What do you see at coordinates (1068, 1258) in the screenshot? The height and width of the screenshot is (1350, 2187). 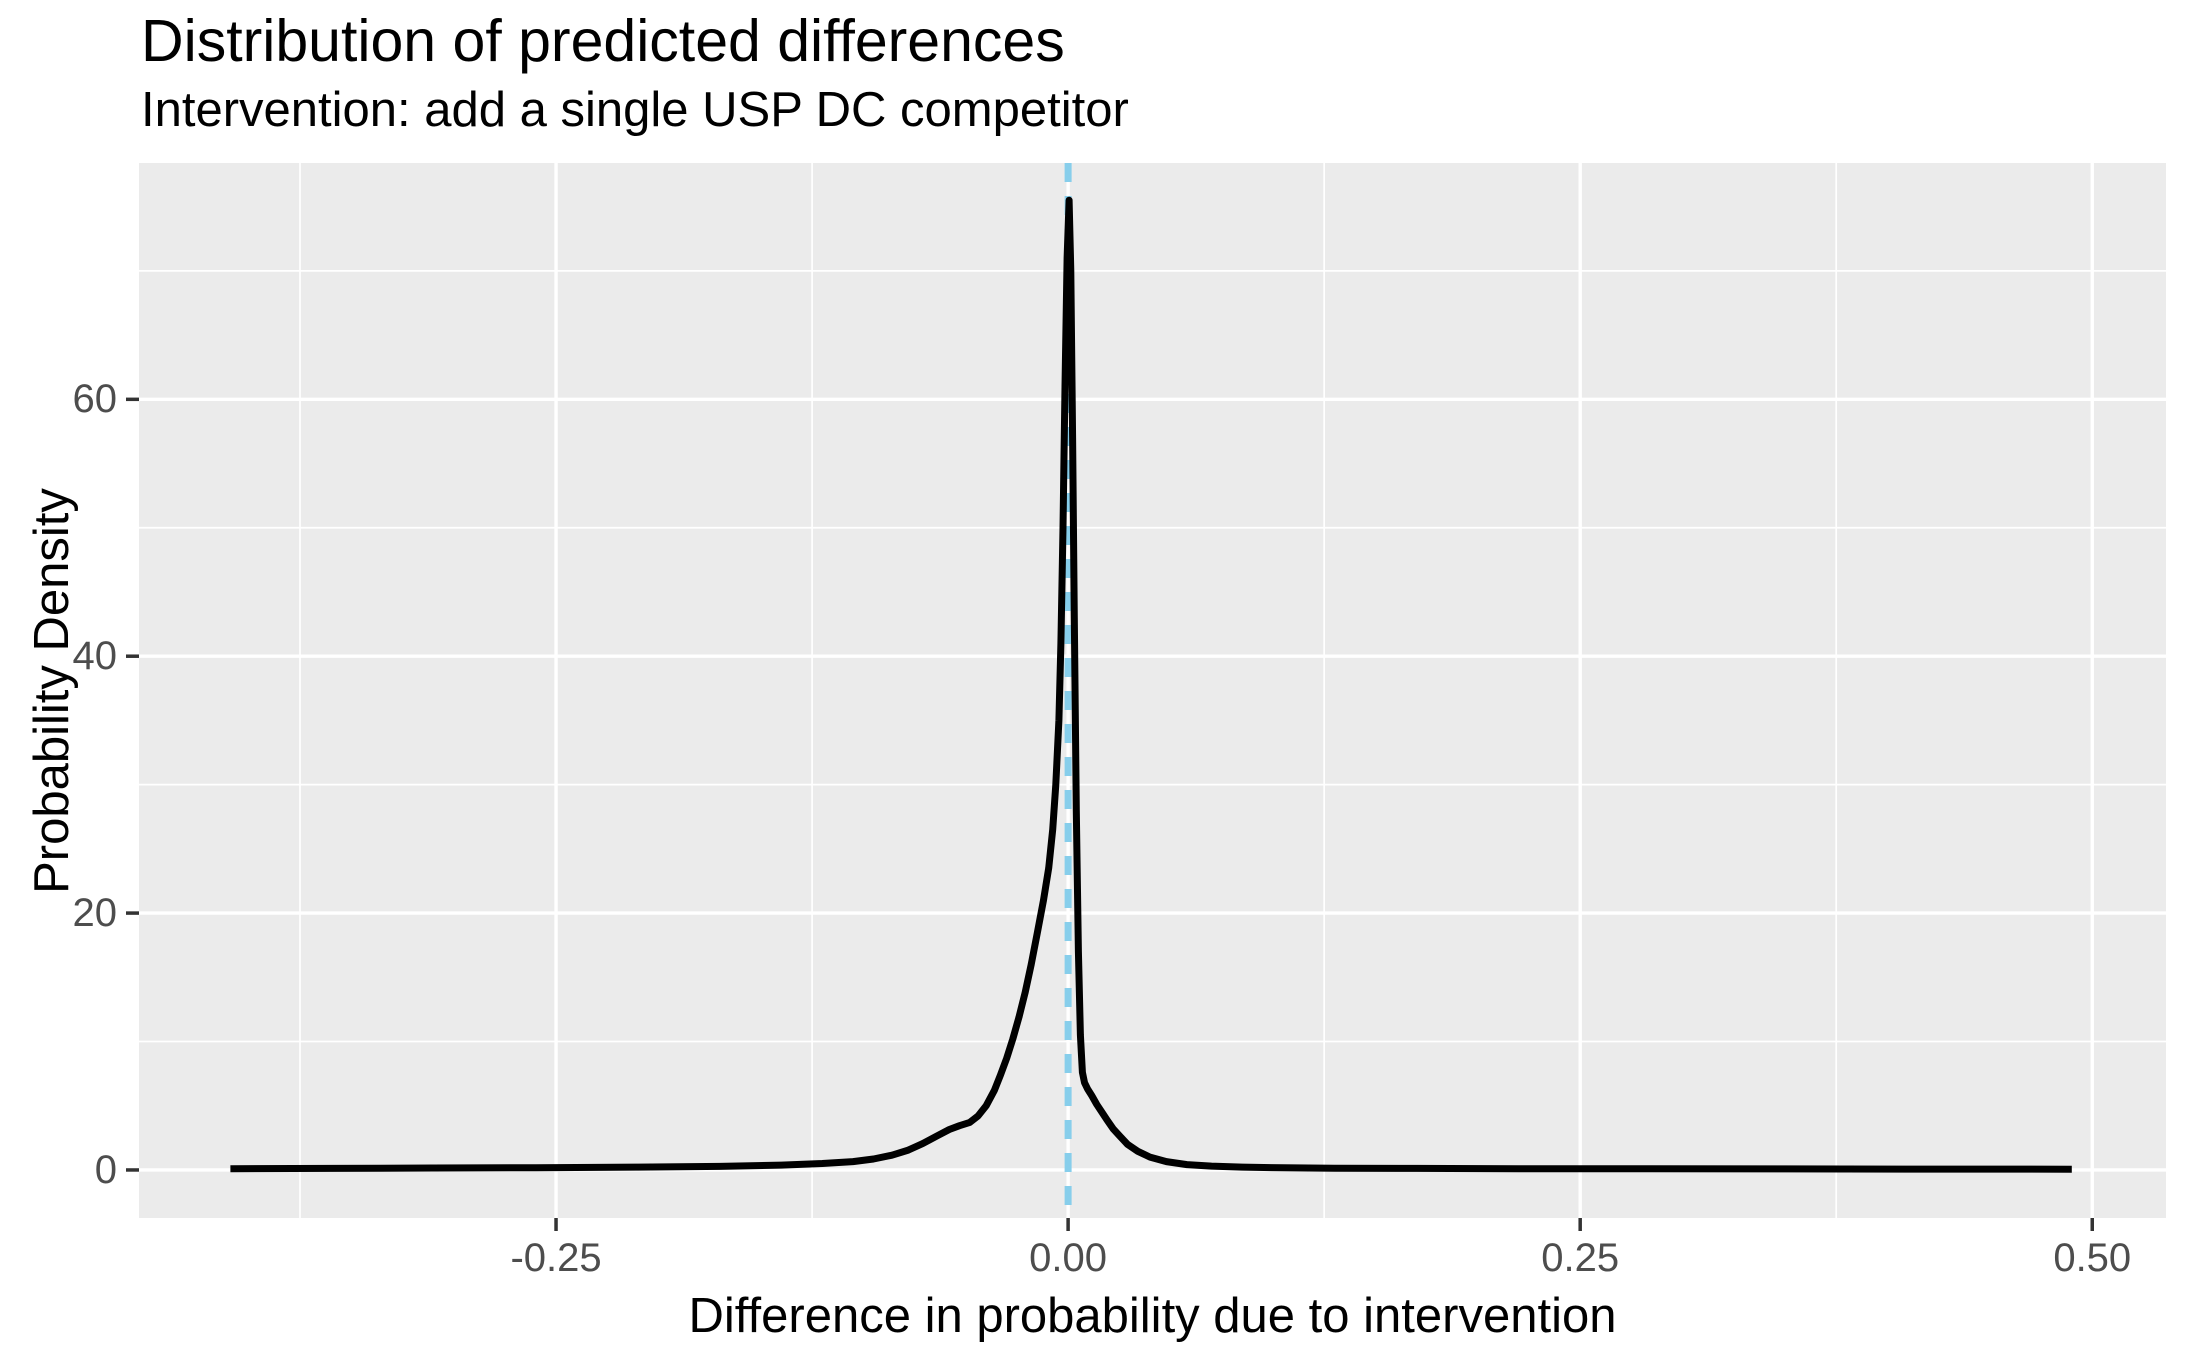 I see `x-tick-label: 0.00` at bounding box center [1068, 1258].